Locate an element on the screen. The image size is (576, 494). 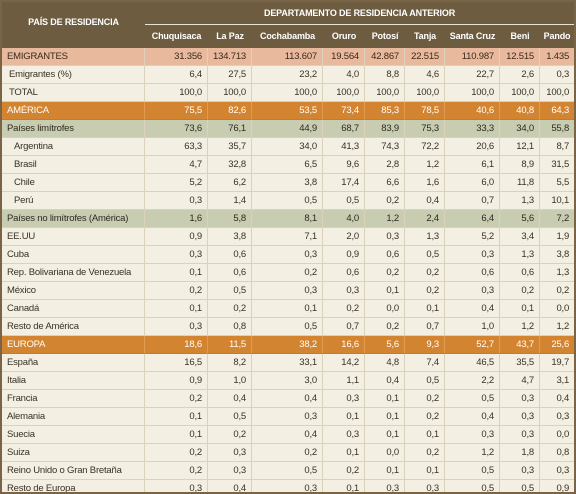
cell-value: 1,9 is located at coordinates (557, 237).